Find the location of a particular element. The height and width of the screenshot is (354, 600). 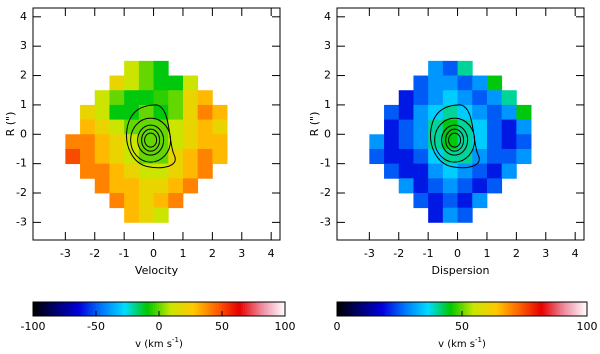

y-tick-label: -3 is located at coordinates (21, 221).